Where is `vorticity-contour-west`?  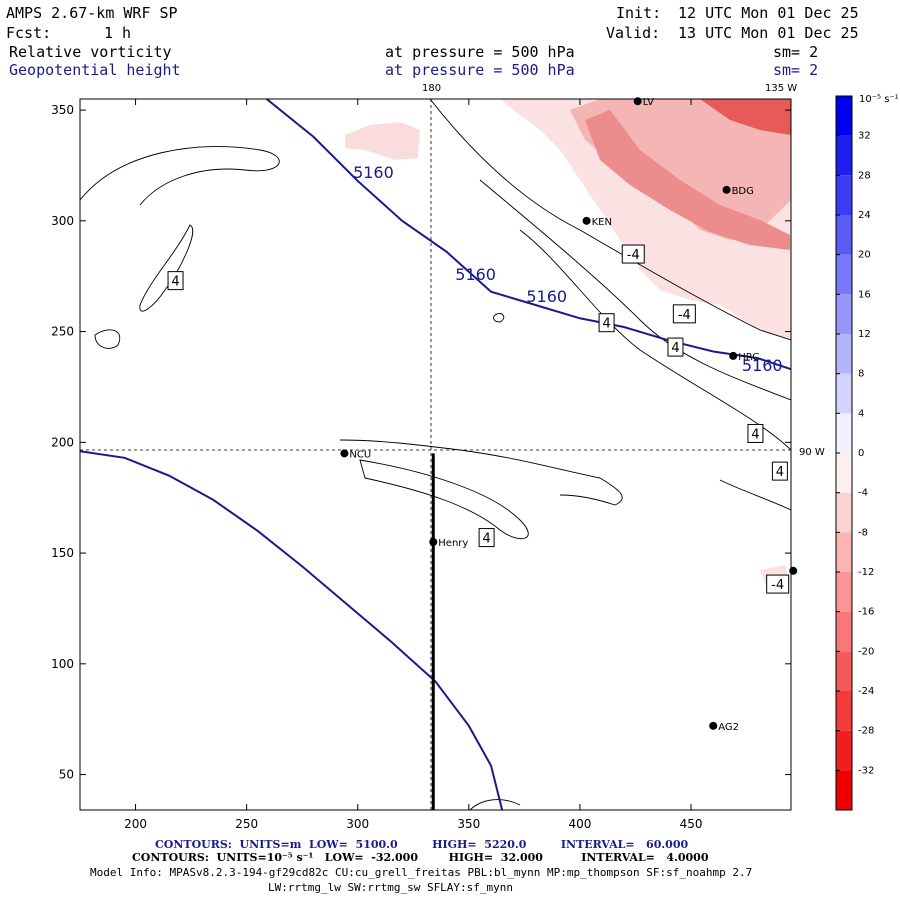 vorticity-contour-west is located at coordinates (180, 176).